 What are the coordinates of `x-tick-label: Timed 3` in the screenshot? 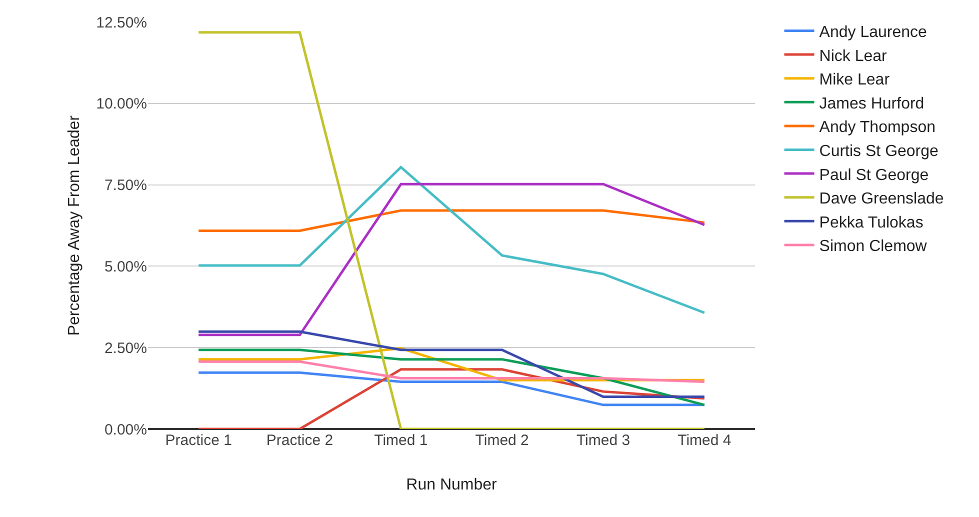 It's located at (603, 440).